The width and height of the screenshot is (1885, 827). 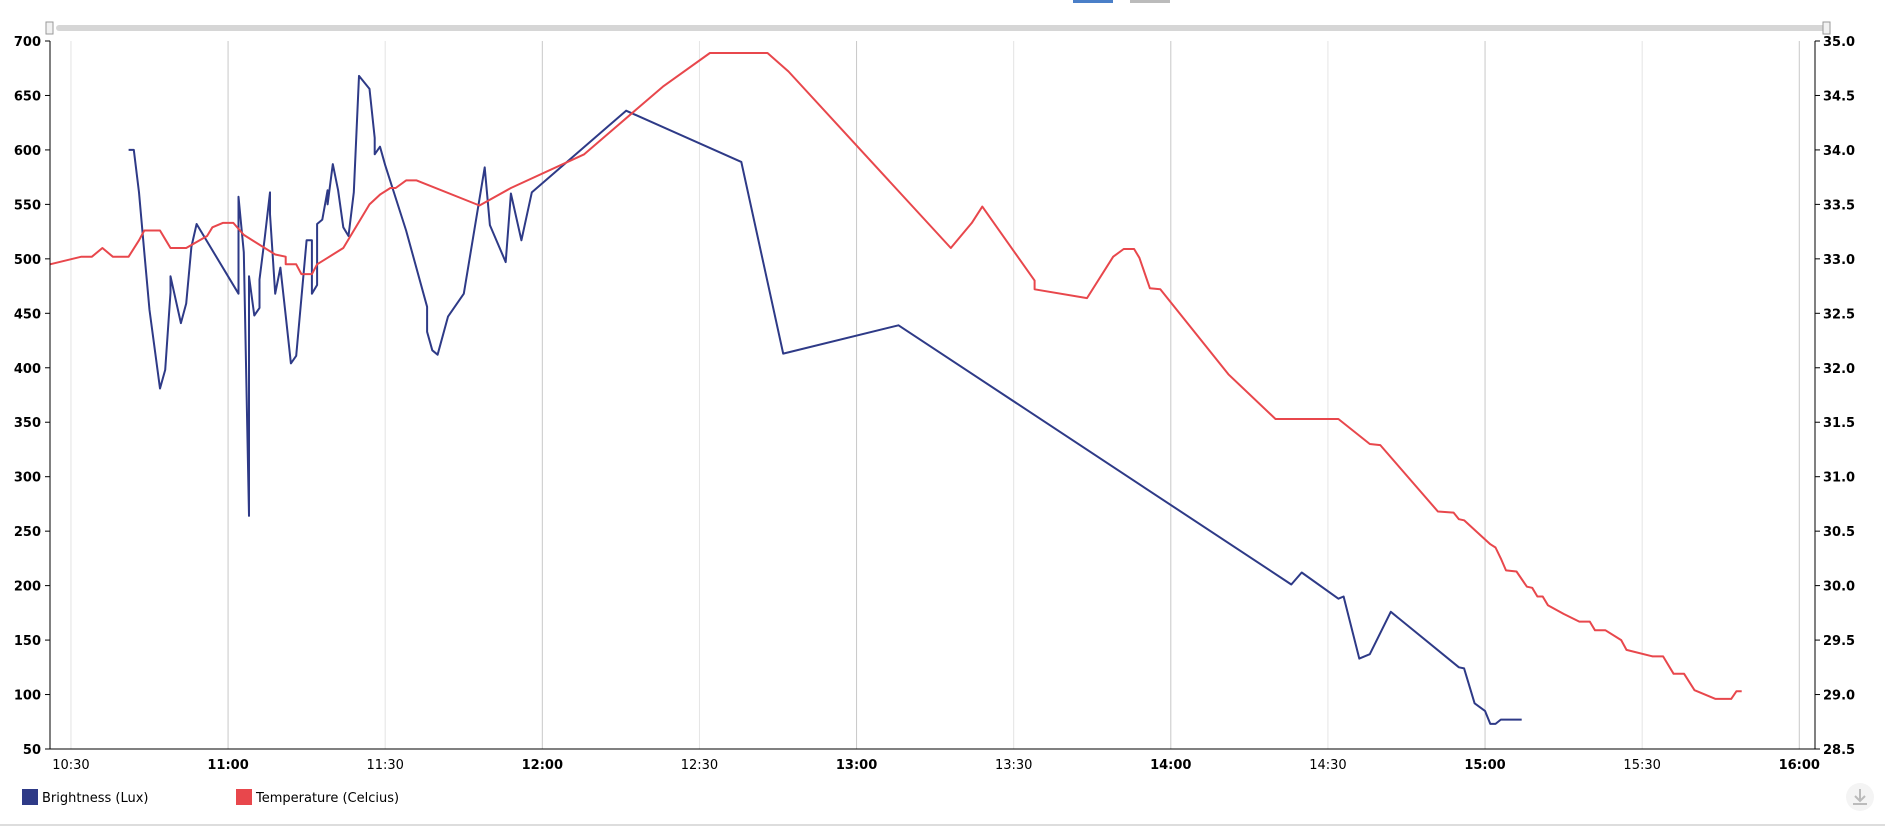 I want to click on legend-label: Brightness (Lux), so click(x=95, y=798).